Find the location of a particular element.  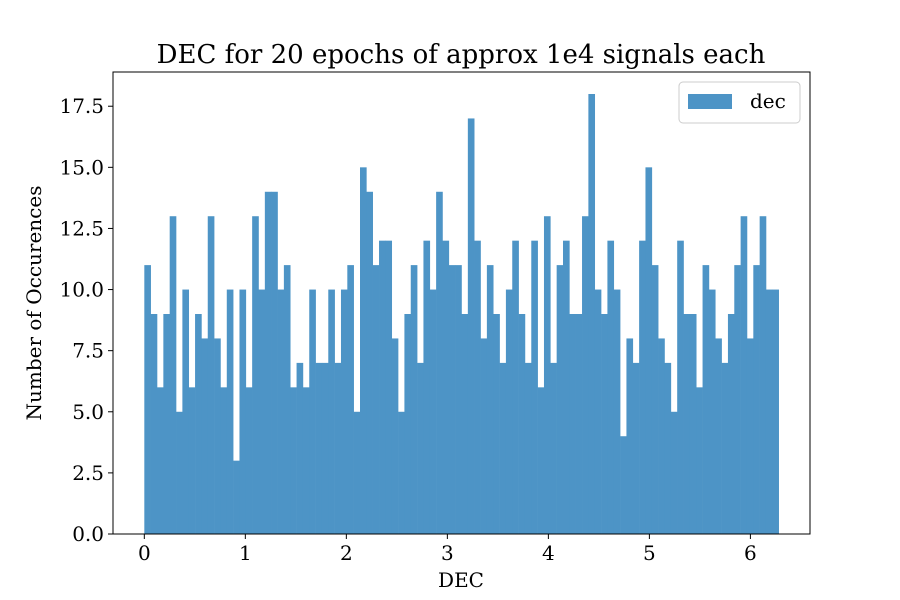

y-axis-title: Number of Occurences is located at coordinates (34, 303).